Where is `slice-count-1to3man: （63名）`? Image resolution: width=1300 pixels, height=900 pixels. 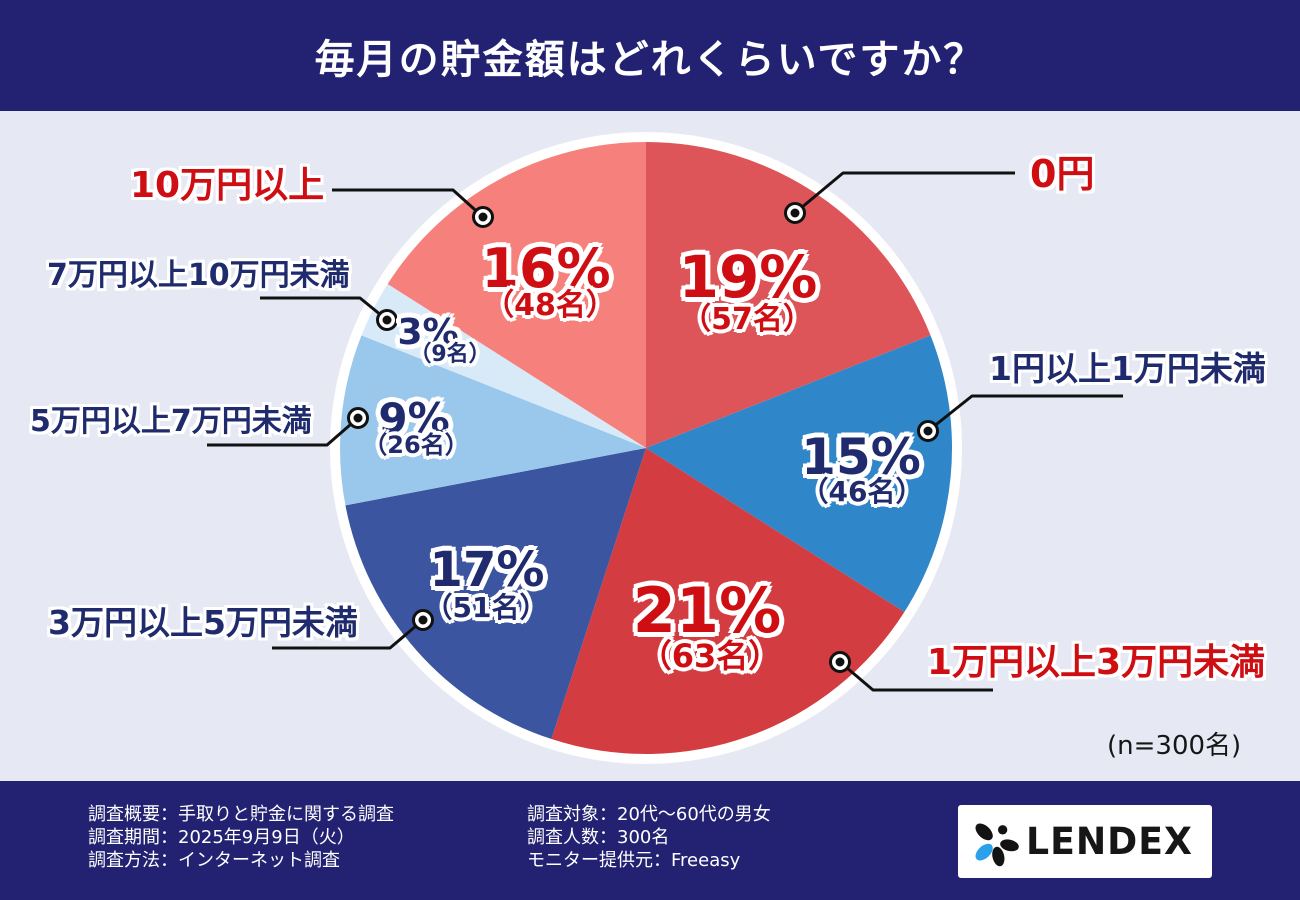 slice-count-1to3man: （63名） is located at coordinates (710, 656).